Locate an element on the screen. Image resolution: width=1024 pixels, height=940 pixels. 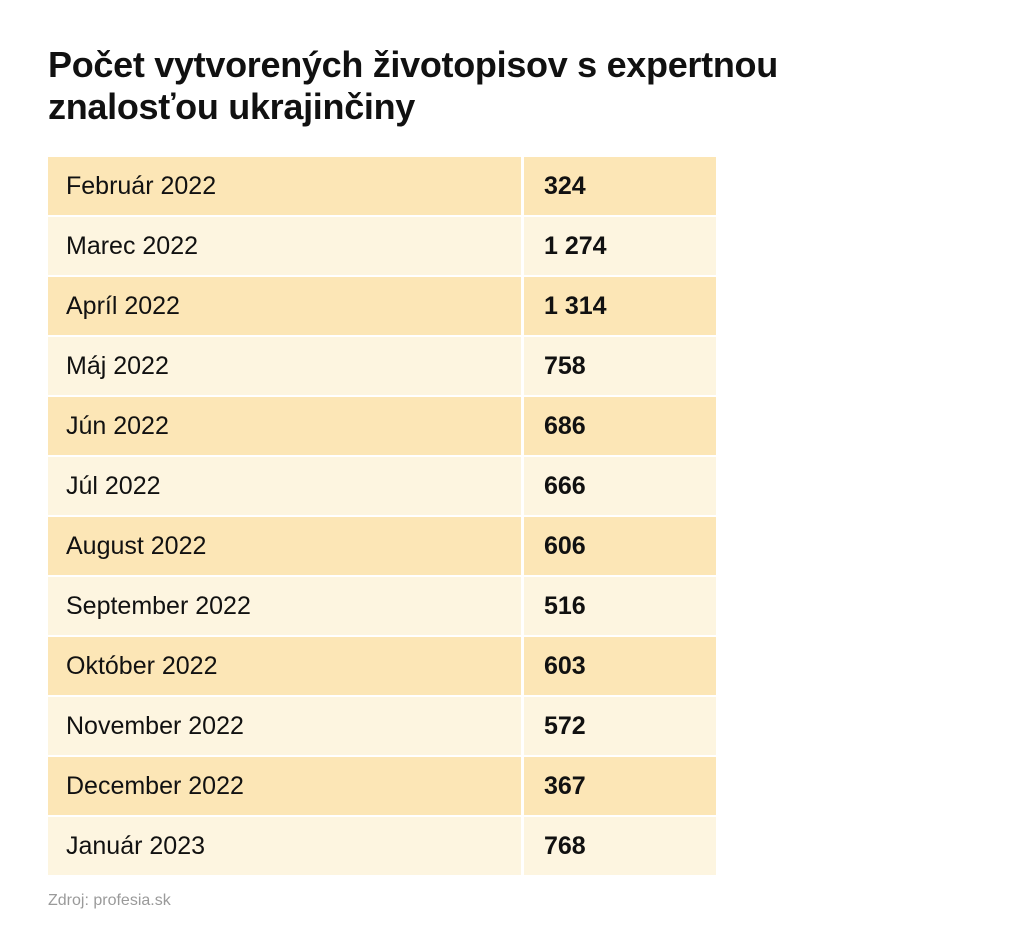
month-cell: Marec 2022 is located at coordinates (285, 246).